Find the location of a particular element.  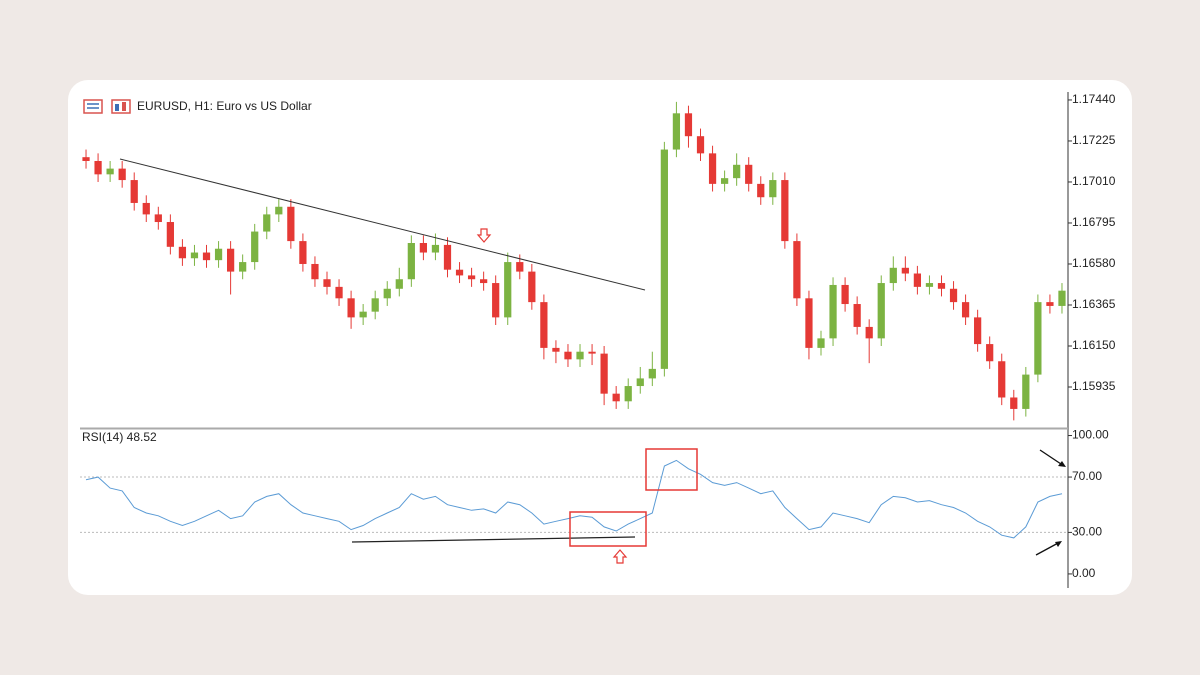

y-tick-label: 1.16795 is located at coordinates (1094, 222).